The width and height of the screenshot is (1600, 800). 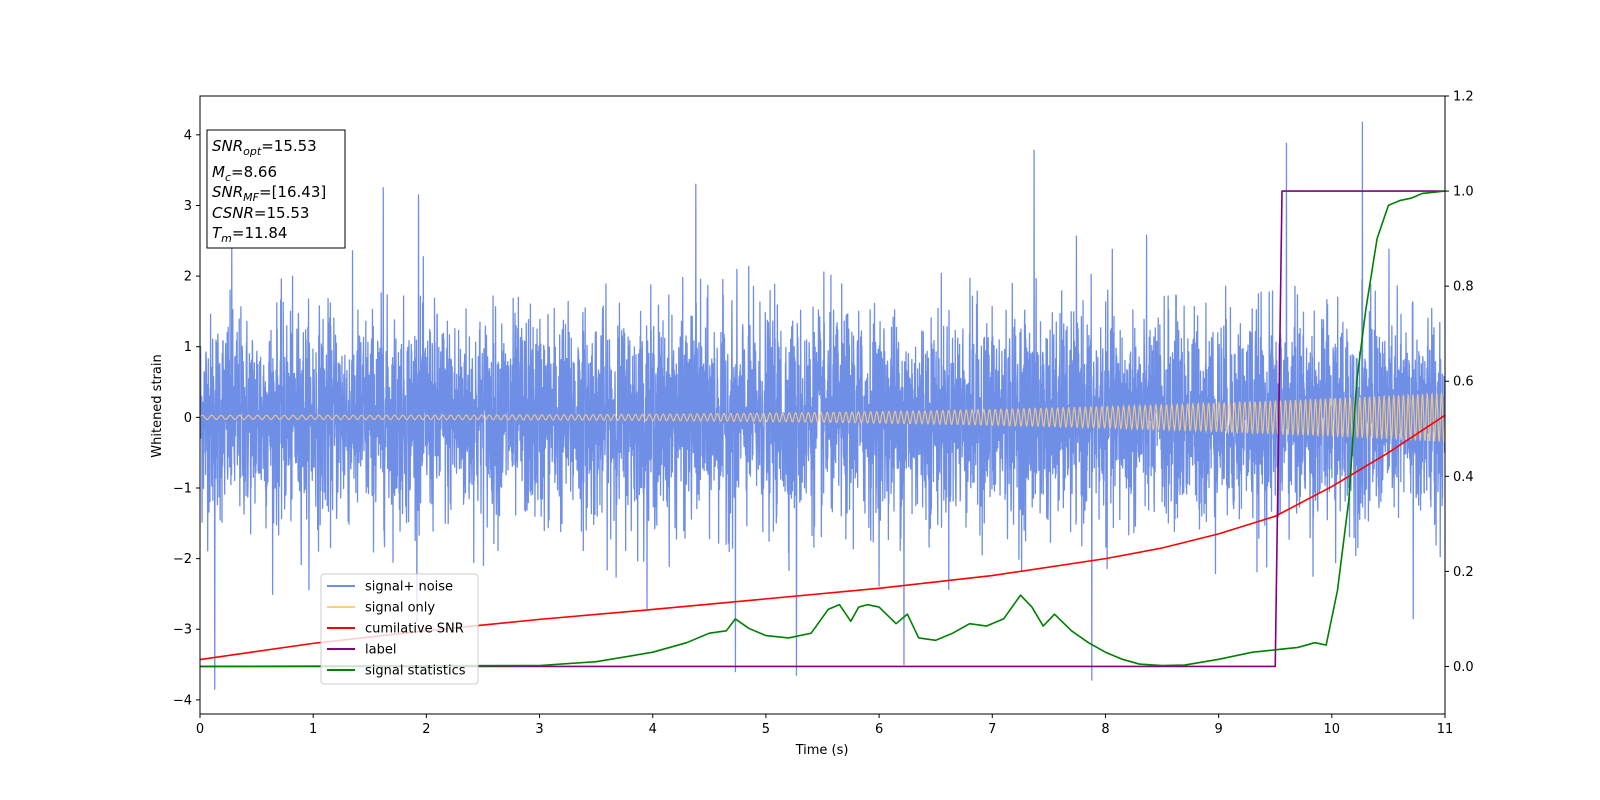 What do you see at coordinates (269, 193) in the screenshot?
I see `annotation-line: SNRMF=[16.43]` at bounding box center [269, 193].